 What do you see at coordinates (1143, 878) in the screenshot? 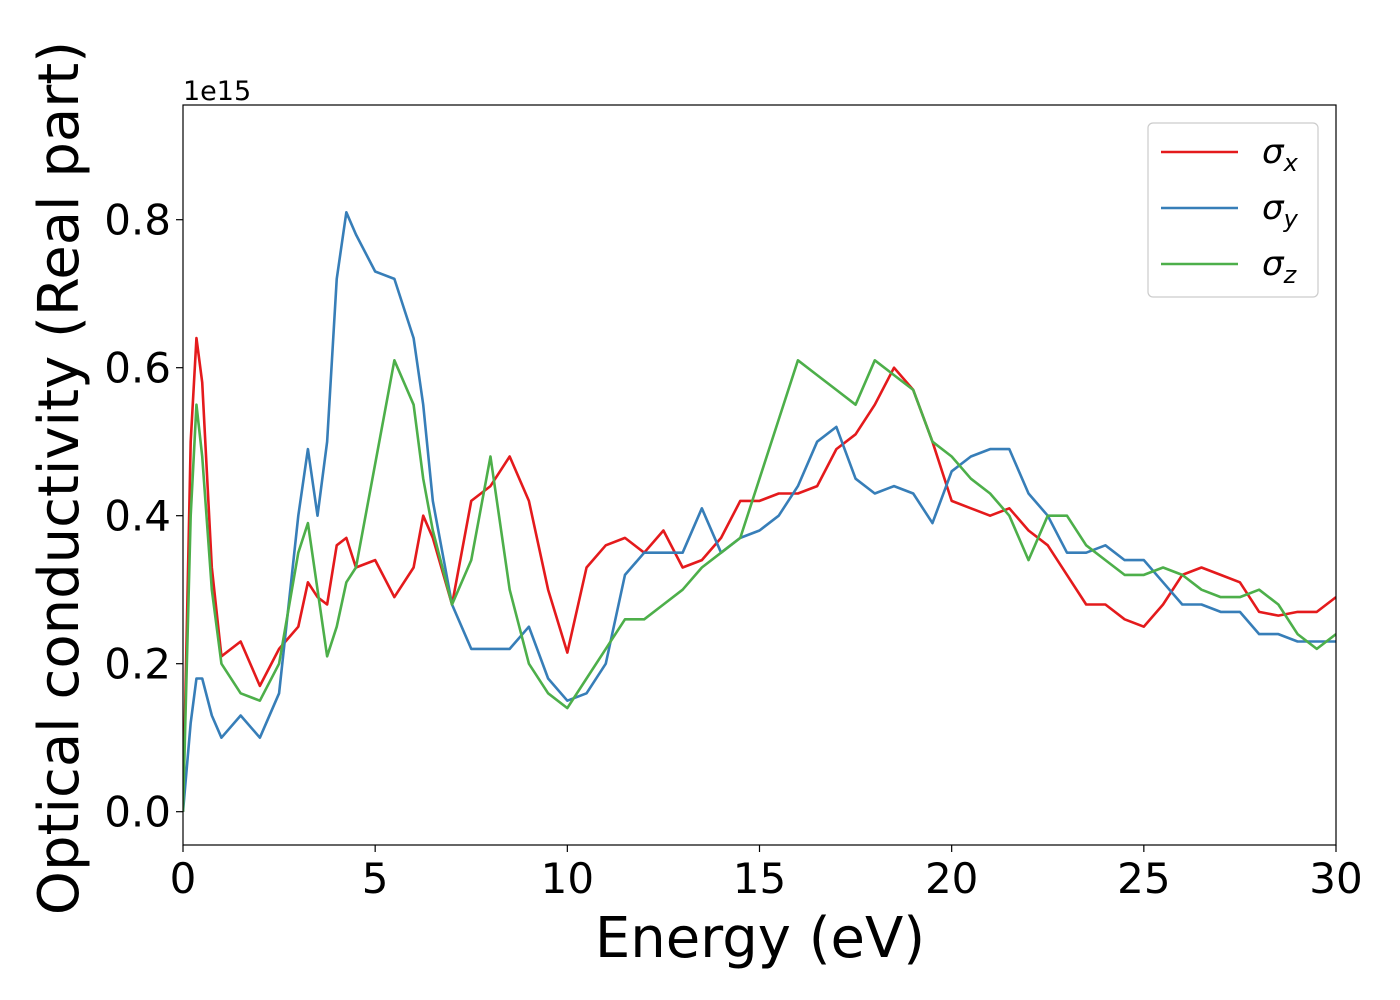
I see `x-tick-label: 25` at bounding box center [1143, 878].